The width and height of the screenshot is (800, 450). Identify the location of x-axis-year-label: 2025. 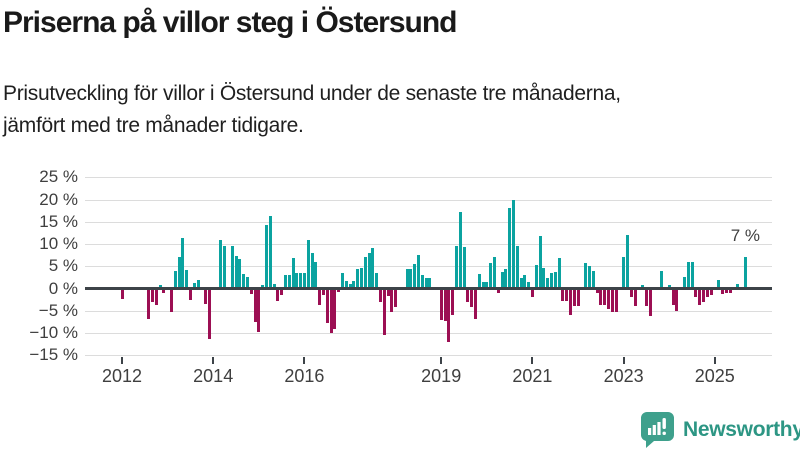
(714, 376).